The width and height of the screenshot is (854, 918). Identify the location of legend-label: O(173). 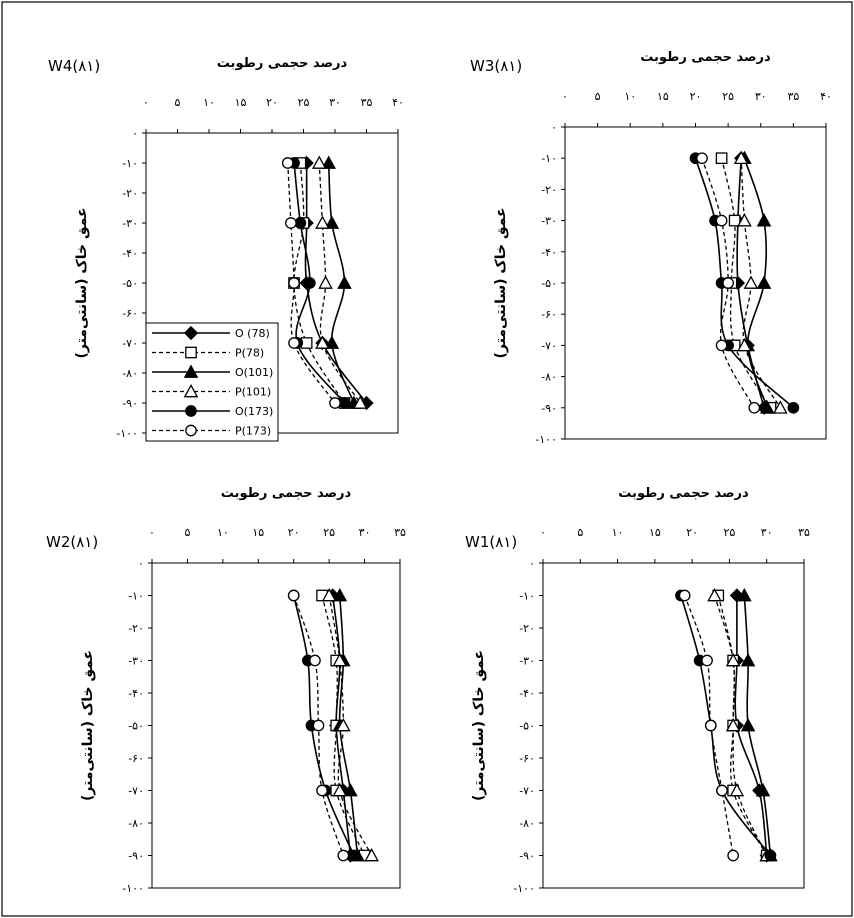
(254, 411).